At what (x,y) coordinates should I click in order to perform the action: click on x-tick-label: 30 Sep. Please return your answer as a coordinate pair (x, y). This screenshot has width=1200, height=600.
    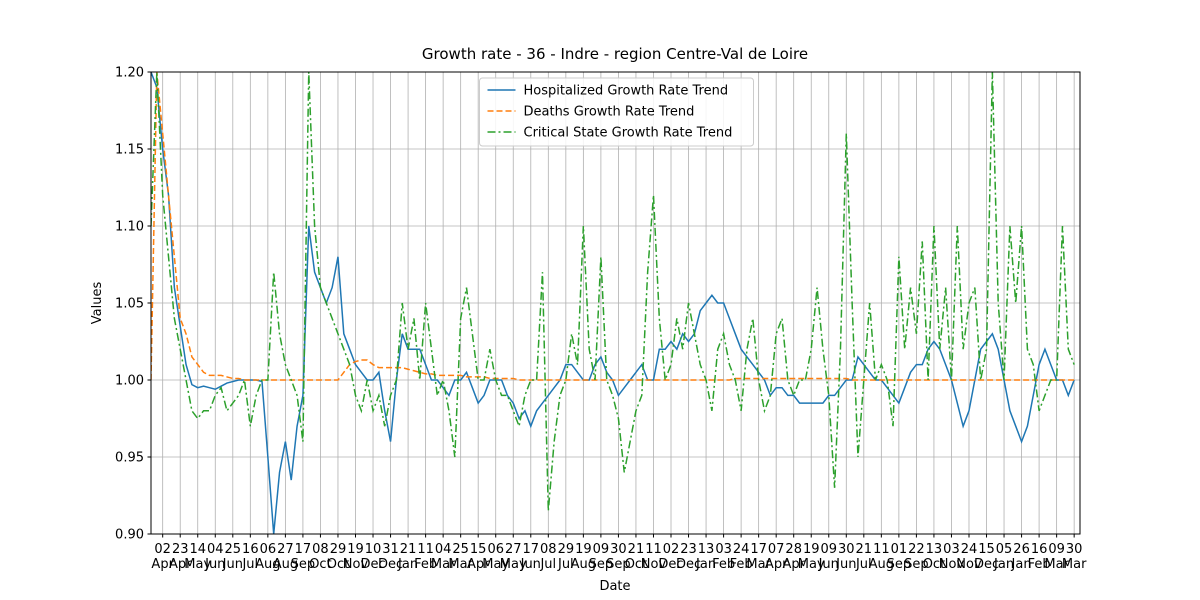
    Looking at the image, I should click on (618, 557).